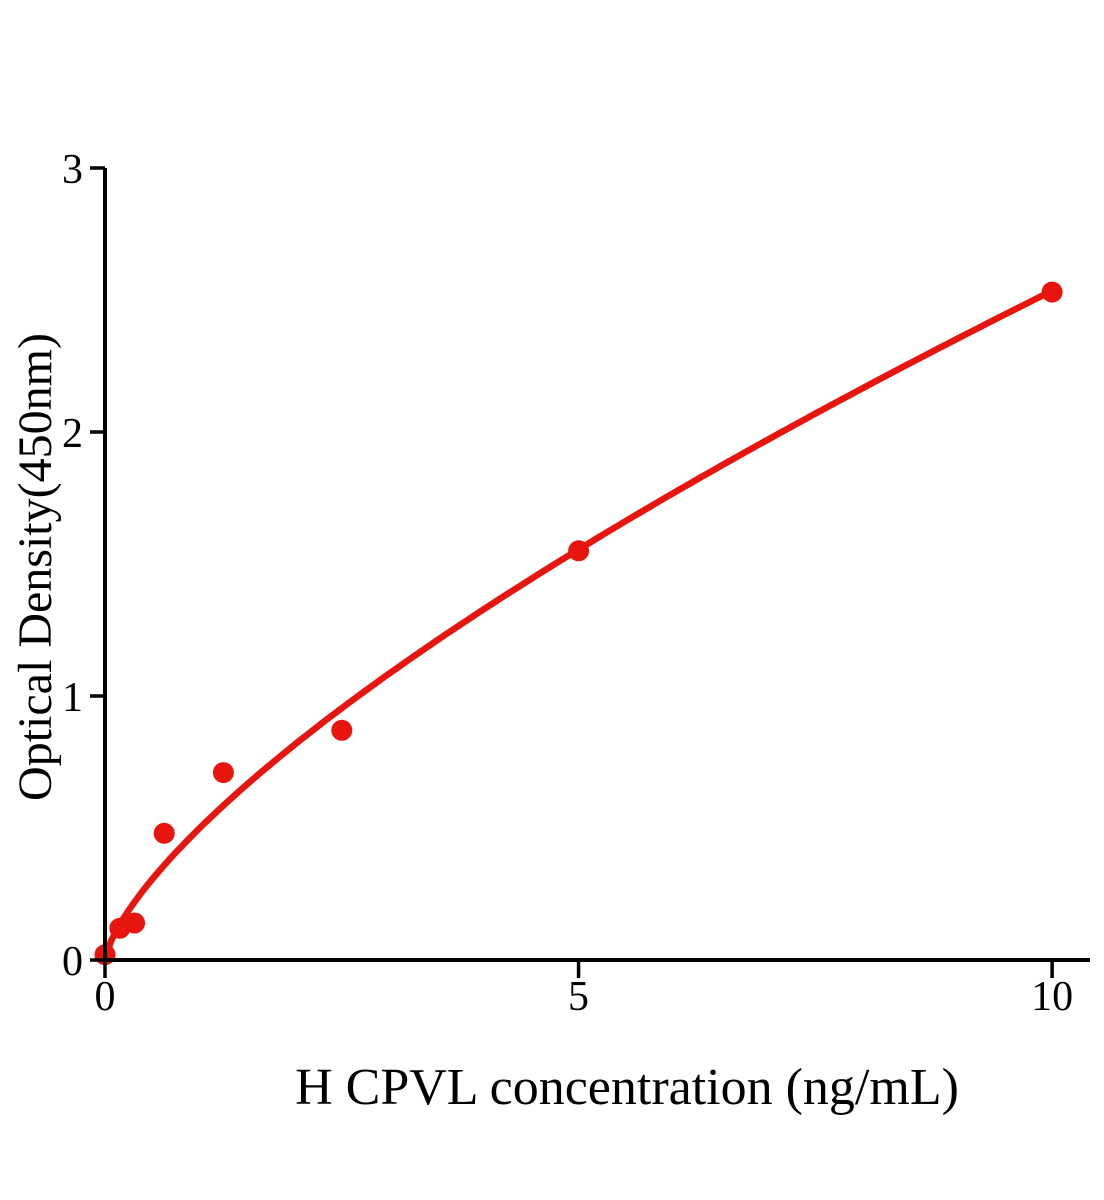 The width and height of the screenshot is (1104, 1200). Describe the element at coordinates (1052, 997) in the screenshot. I see `x-tick-label: 10` at that location.